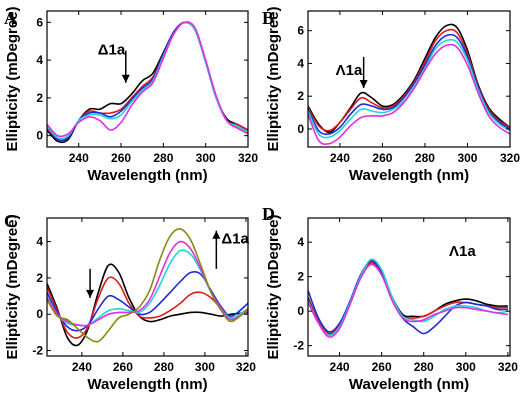 The height and width of the screenshot is (403, 520). I want to click on series-line-black, so click(147, 305).